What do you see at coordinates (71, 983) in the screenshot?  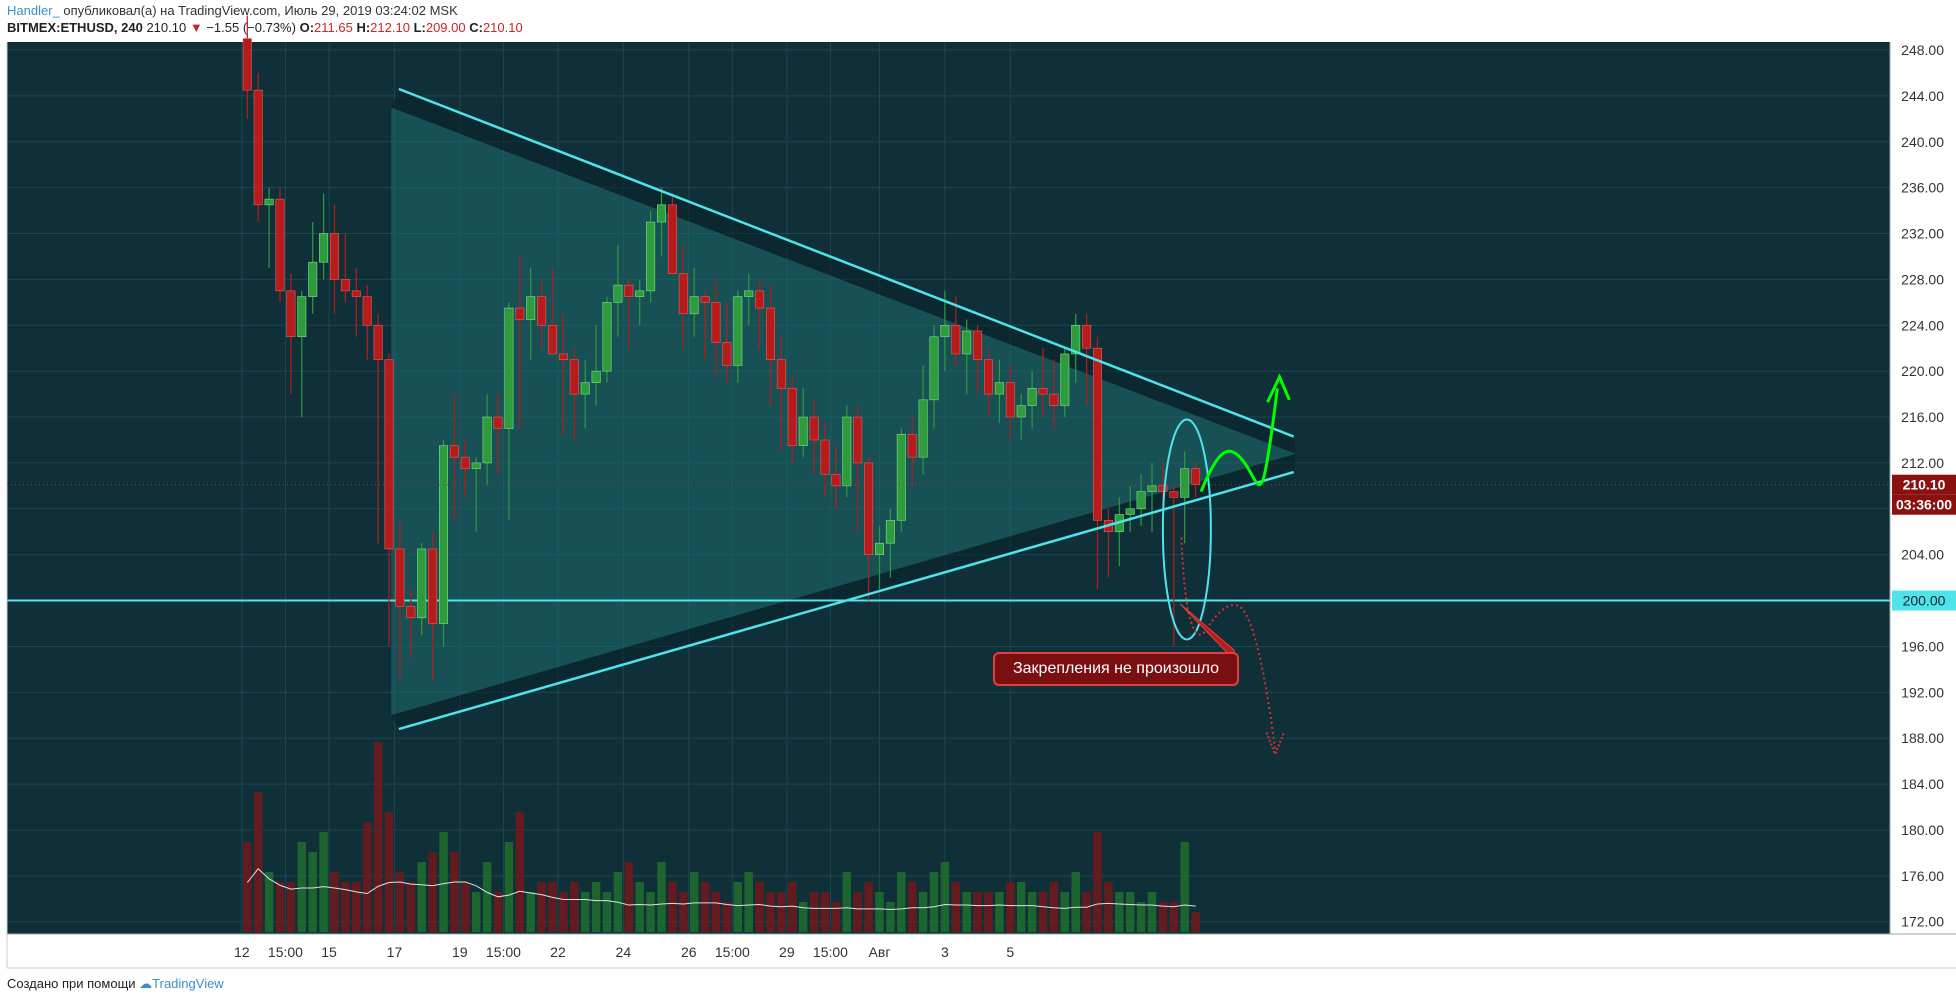 I see `footer-text: Создано при помощи` at bounding box center [71, 983].